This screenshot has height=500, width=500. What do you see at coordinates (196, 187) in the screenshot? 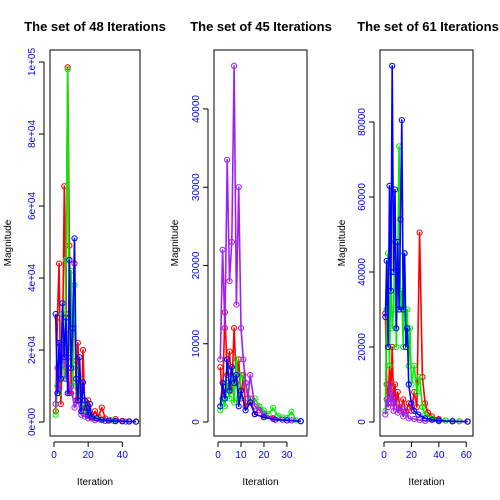
I see `y-tick-label: 30000` at bounding box center [196, 187].